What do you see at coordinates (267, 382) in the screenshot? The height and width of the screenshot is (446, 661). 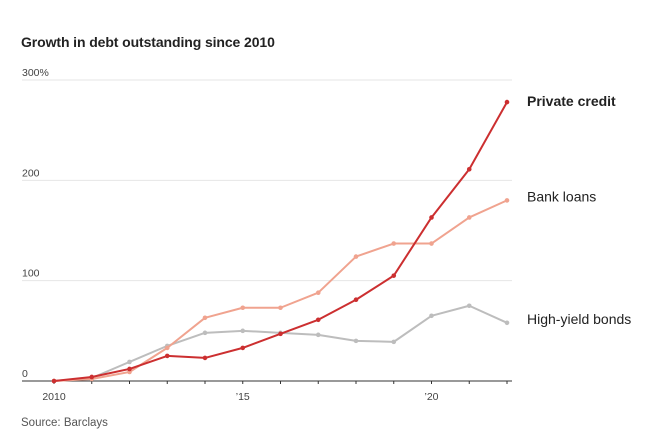 I see `x-axis` at bounding box center [267, 382].